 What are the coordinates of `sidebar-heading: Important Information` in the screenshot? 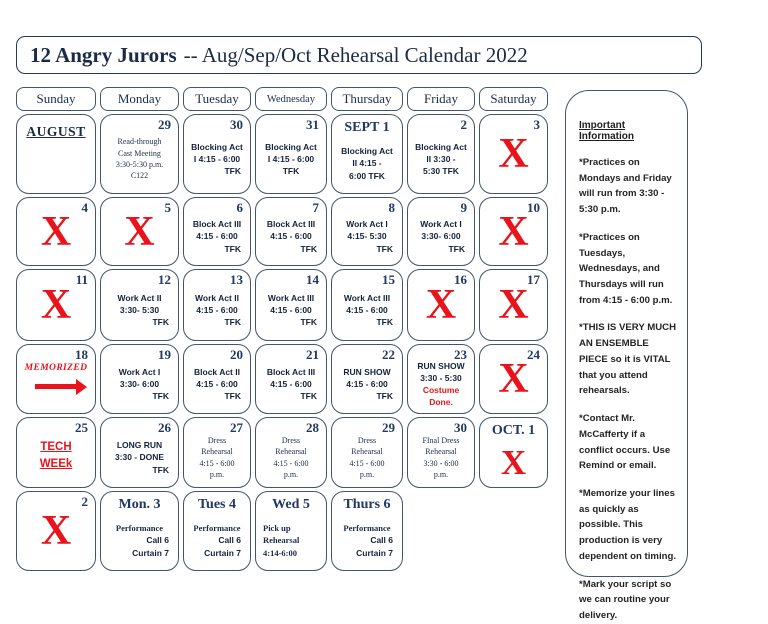 It's located at (606, 131).